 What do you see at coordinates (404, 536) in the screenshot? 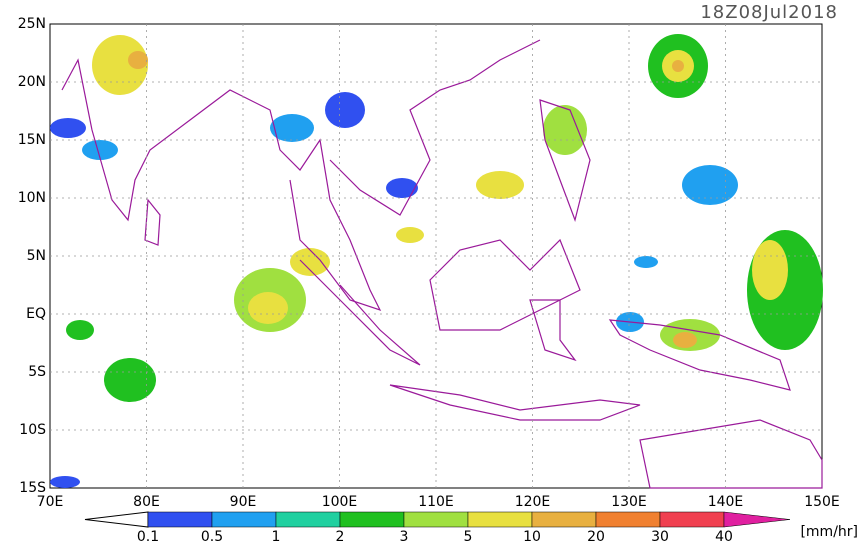
I see `colorbar-label: 3` at bounding box center [404, 536].